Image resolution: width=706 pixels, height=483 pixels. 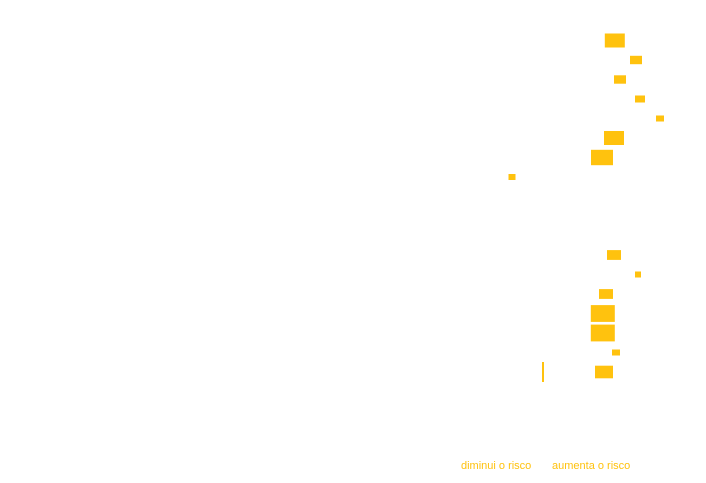 I want to click on reference-line, so click(x=543, y=372).